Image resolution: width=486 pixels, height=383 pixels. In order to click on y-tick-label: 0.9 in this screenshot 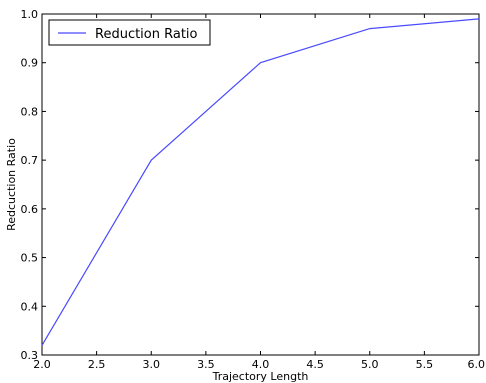, I will do `click(30, 63)`.